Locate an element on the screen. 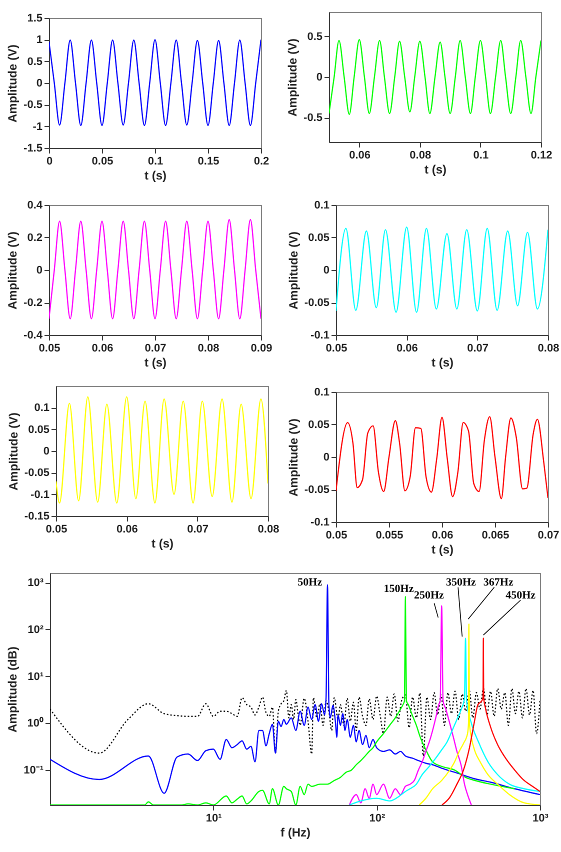 This screenshot has width=561, height=852. y-tick-label: 10⁻¹ is located at coordinates (34, 770).